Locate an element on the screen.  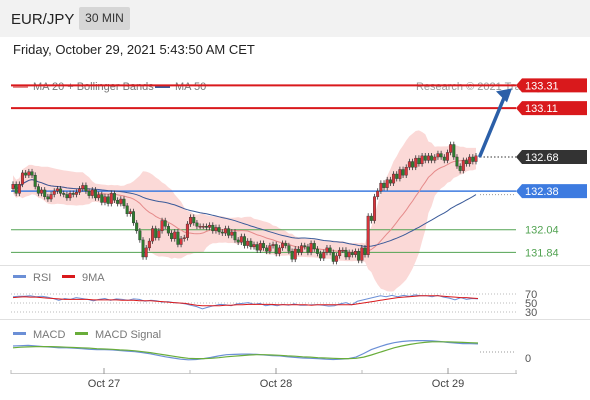
time-tick-label: Oct 29 is located at coordinates (448, 384).